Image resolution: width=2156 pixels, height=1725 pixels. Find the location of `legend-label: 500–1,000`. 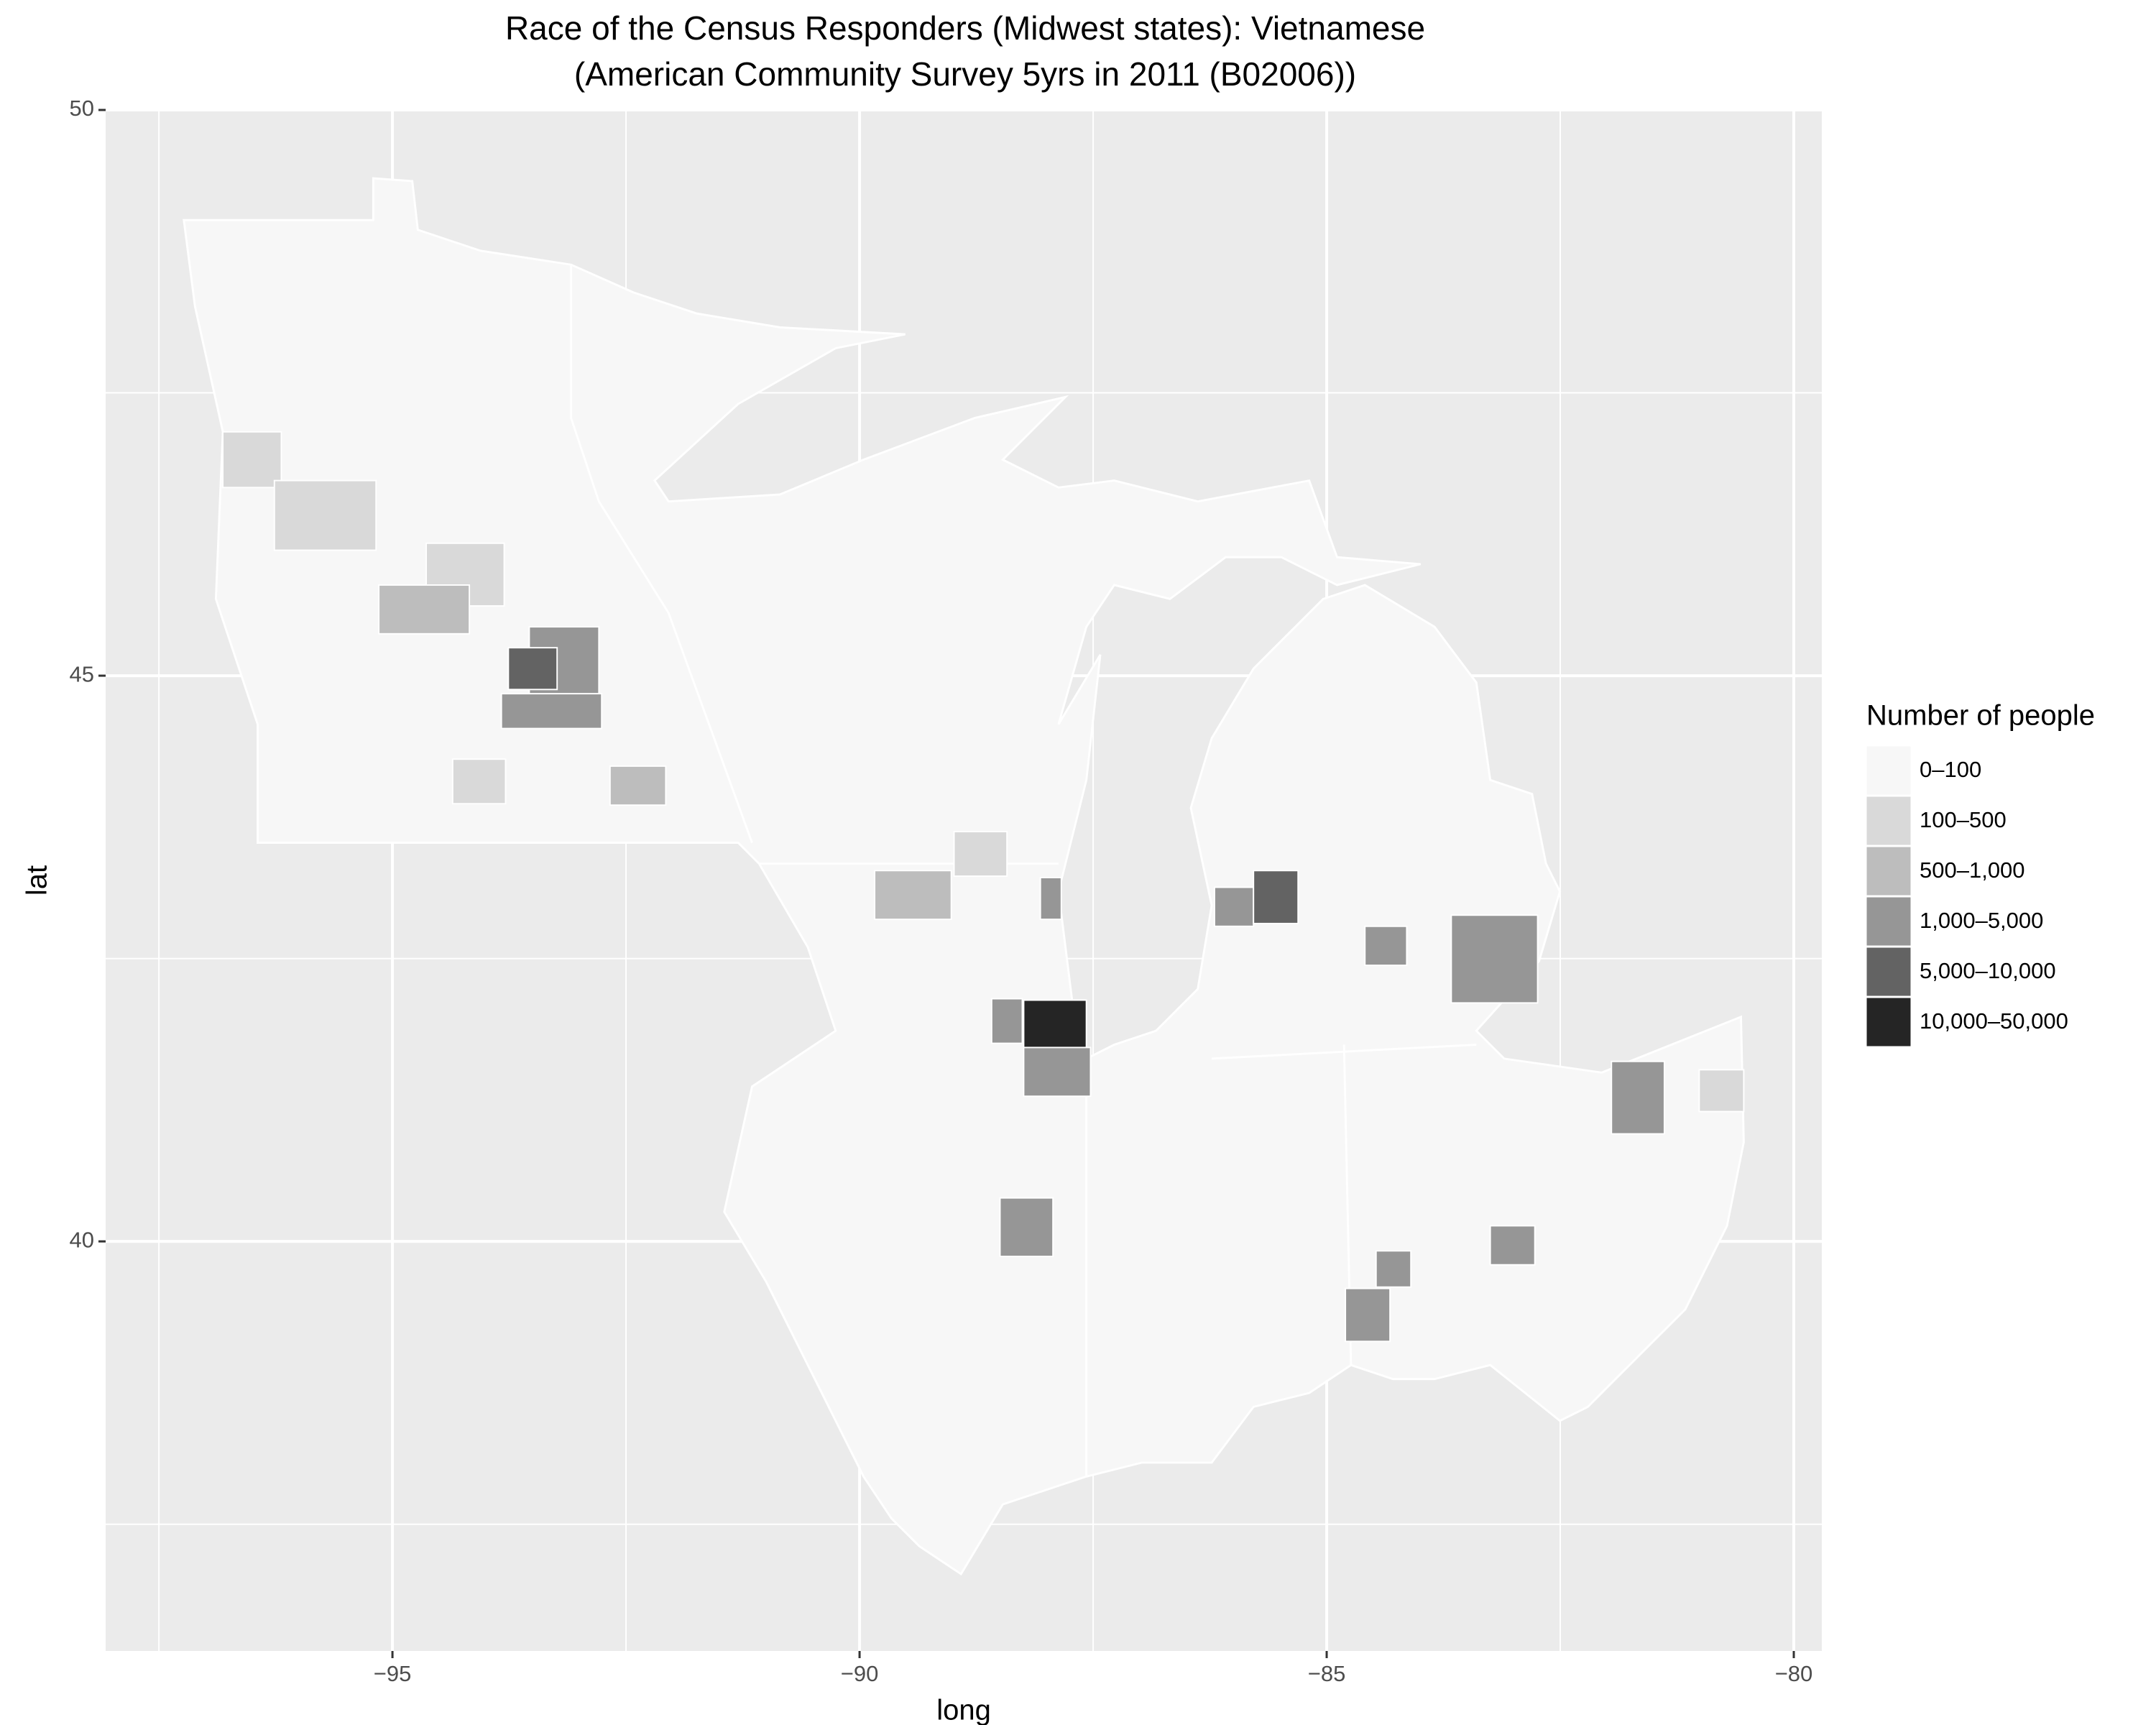

legend-label: 500–1,000 is located at coordinates (1972, 870).